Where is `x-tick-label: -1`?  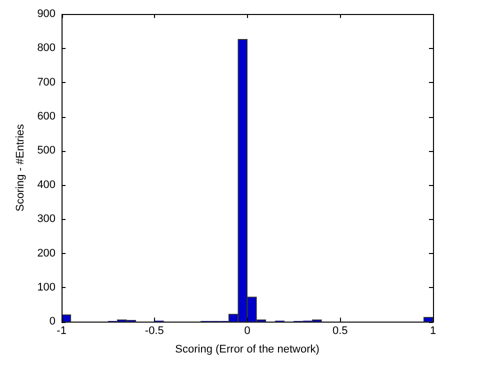 x-tick-label: -1 is located at coordinates (61, 331).